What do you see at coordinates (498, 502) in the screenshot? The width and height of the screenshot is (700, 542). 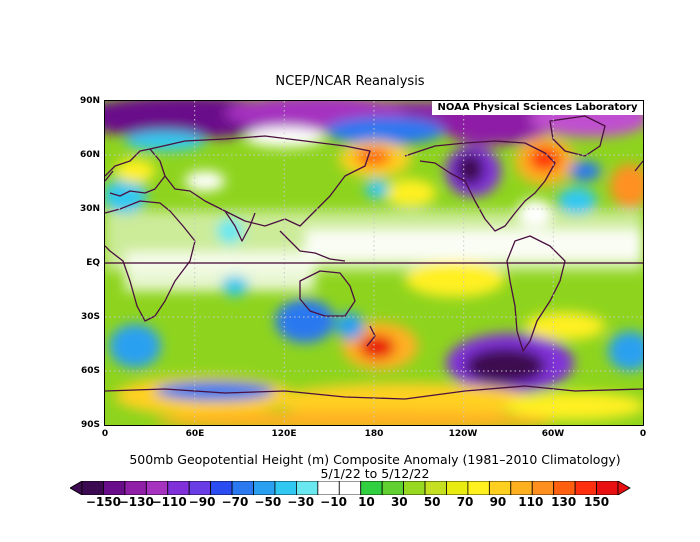 I see `colorbar-tick-label: 90` at bounding box center [498, 502].